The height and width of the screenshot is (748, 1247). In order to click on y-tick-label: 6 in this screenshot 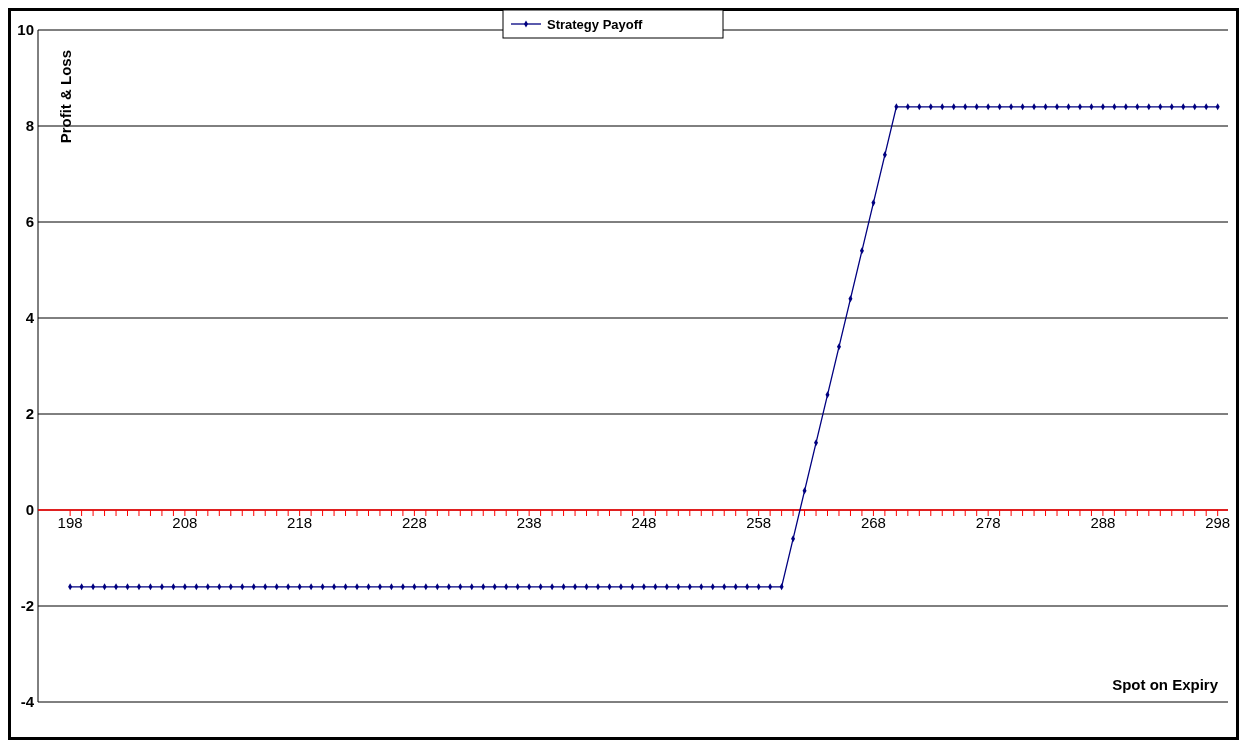, I will do `click(29, 222)`.